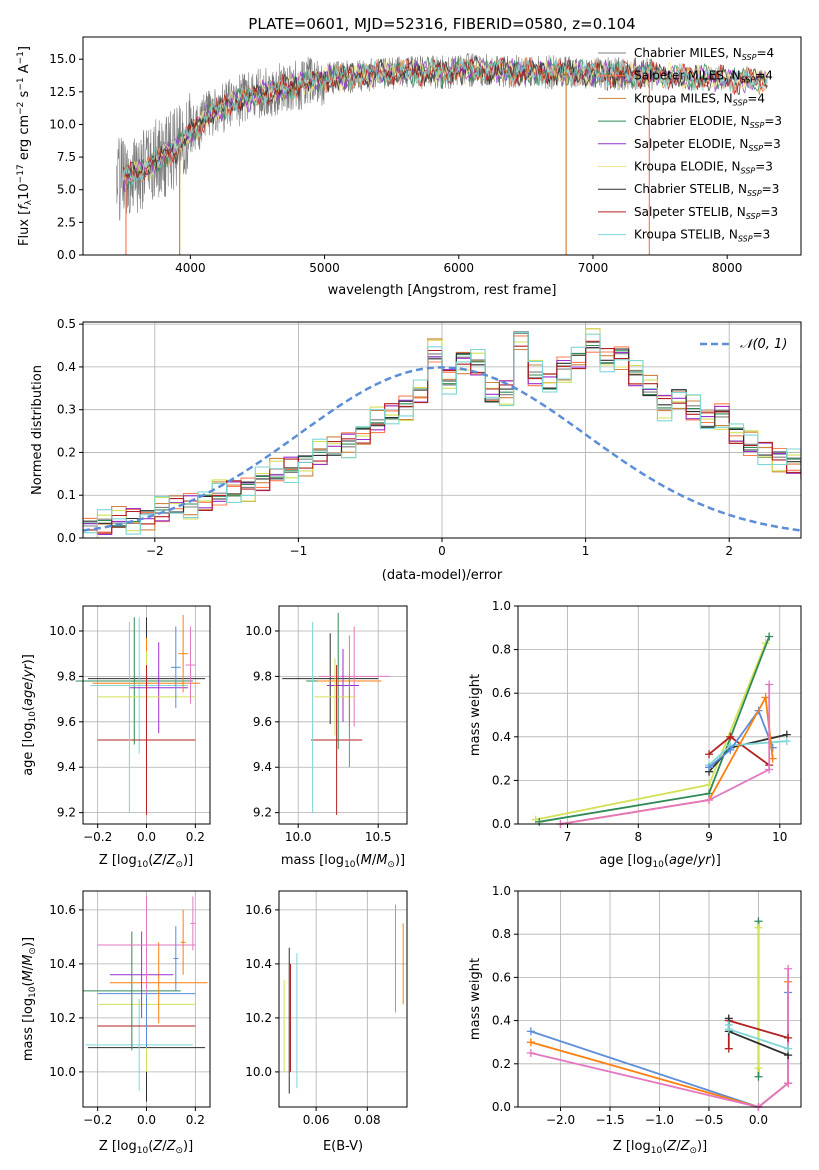 The image size is (819, 1170). I want to click on mass-vs-ebv-xtick-label: 0.08, so click(367, 1120).